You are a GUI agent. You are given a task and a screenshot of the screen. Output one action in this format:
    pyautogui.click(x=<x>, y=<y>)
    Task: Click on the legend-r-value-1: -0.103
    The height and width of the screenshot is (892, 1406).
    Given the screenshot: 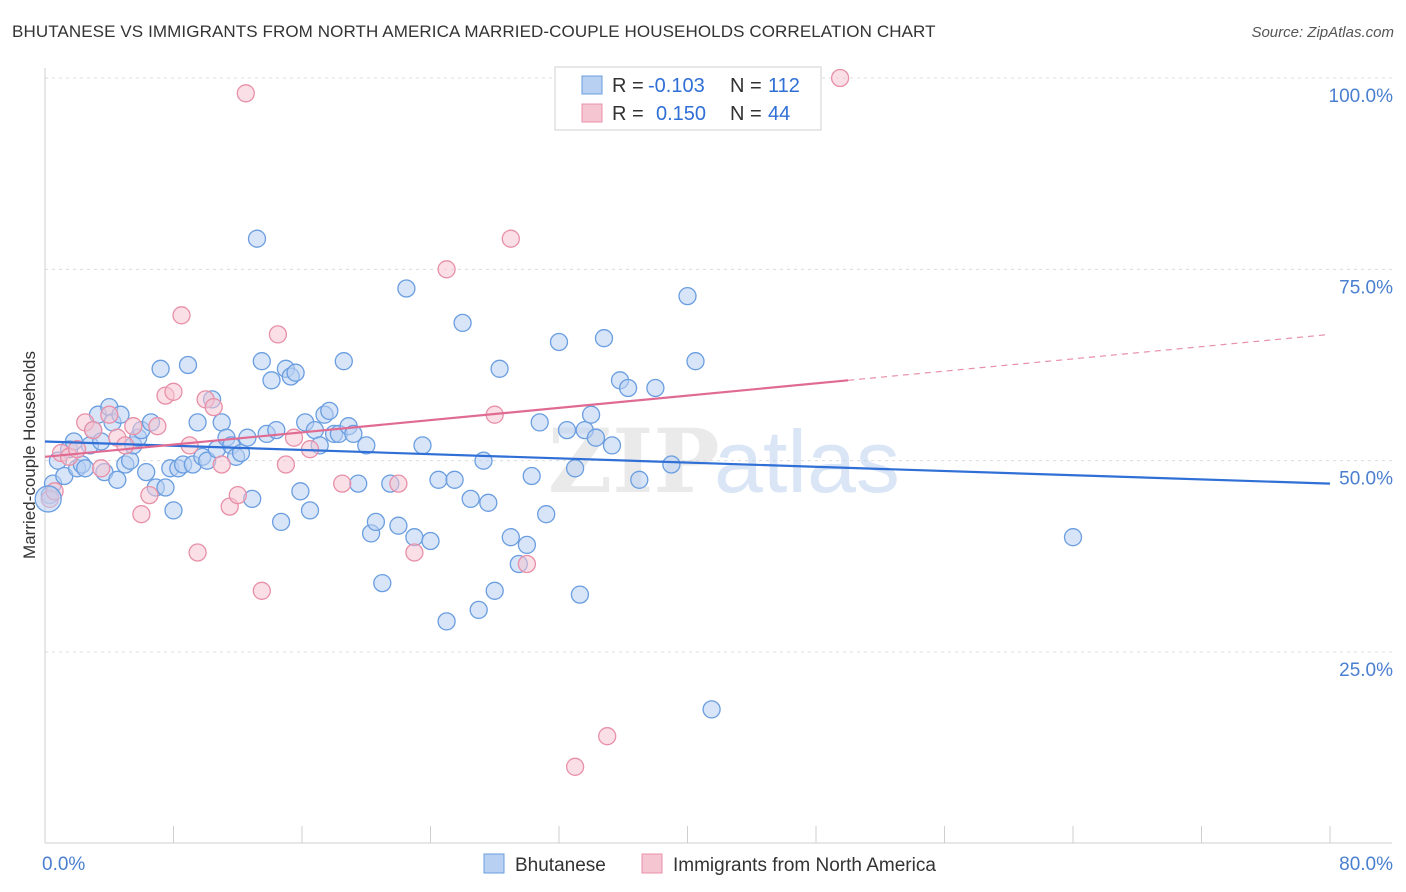 What is the action you would take?
    pyautogui.click(x=676, y=86)
    